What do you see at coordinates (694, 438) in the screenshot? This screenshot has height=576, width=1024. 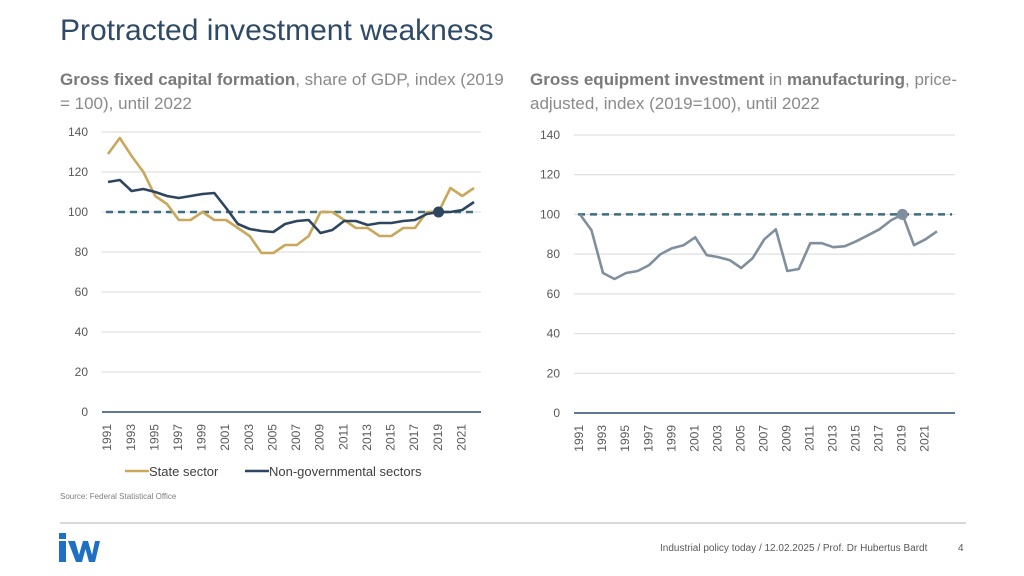 I see `right-x-tick-label: 2001` at bounding box center [694, 438].